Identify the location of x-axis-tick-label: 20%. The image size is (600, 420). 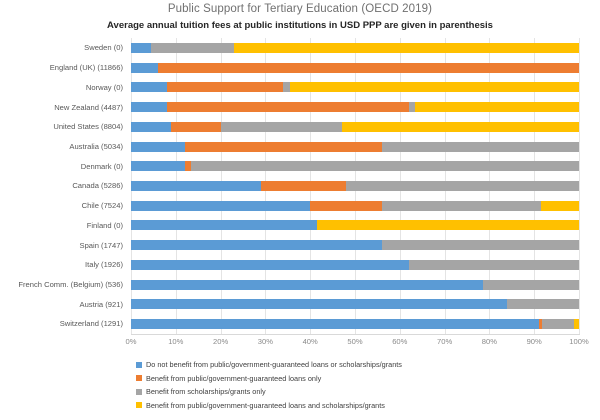
(220, 341).